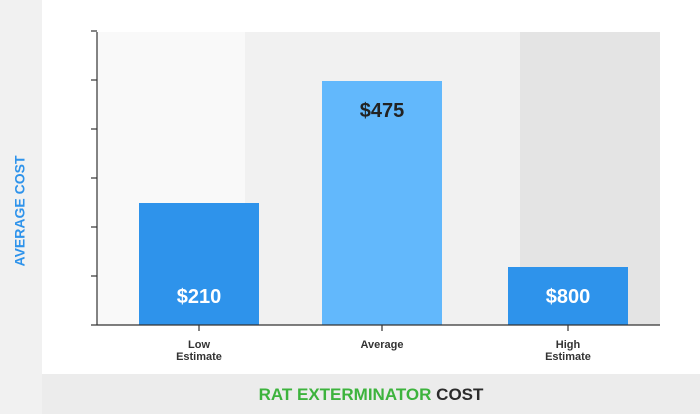 The image size is (700, 414). I want to click on x-tick-label: Low, so click(199, 345).